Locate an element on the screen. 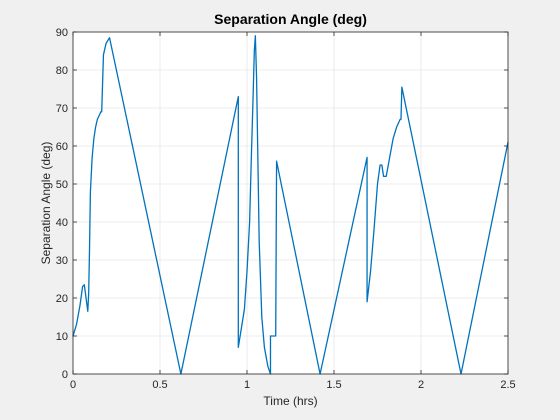 This screenshot has height=420, width=560. x-tick-label: 1 is located at coordinates (247, 385).